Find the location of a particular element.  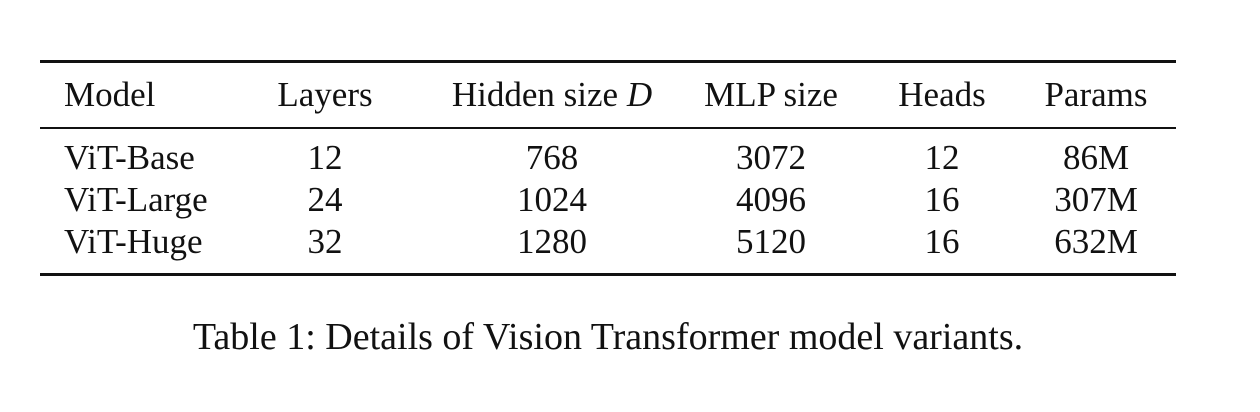

header-model: Model is located at coordinates (110, 94).